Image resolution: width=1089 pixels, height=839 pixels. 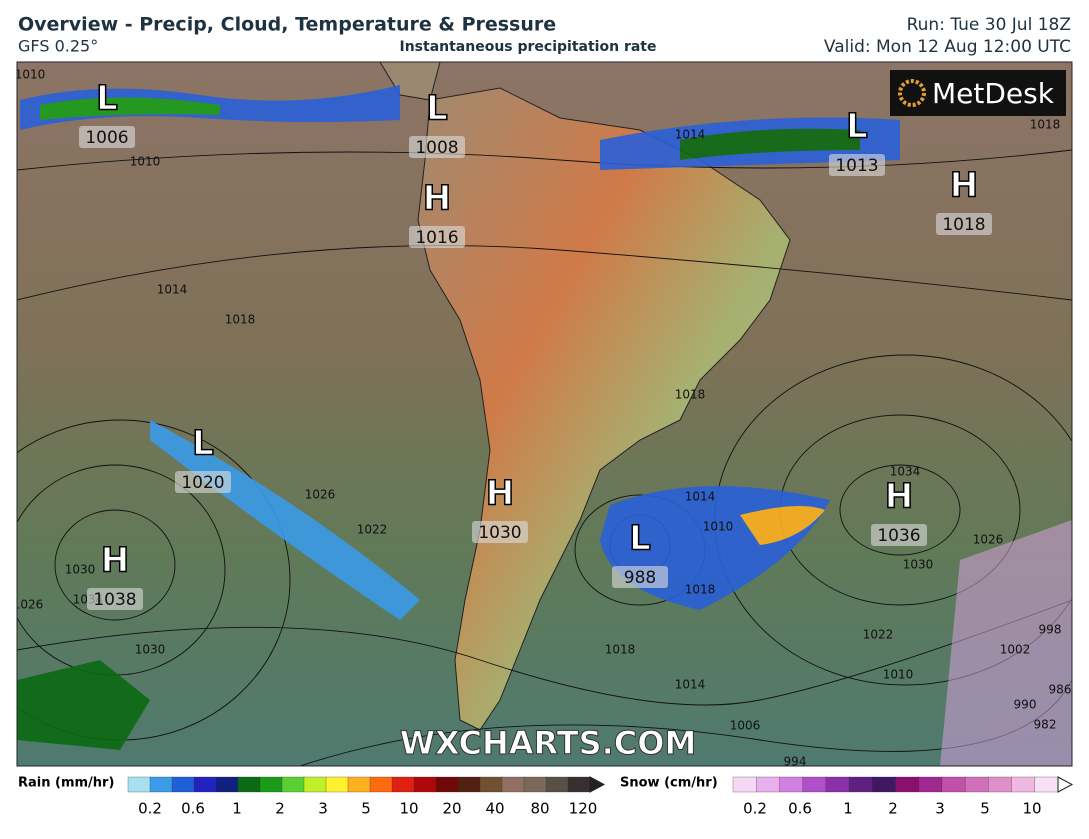 What do you see at coordinates (800, 809) in the screenshot?
I see `snow-tick-label: 0.6` at bounding box center [800, 809].